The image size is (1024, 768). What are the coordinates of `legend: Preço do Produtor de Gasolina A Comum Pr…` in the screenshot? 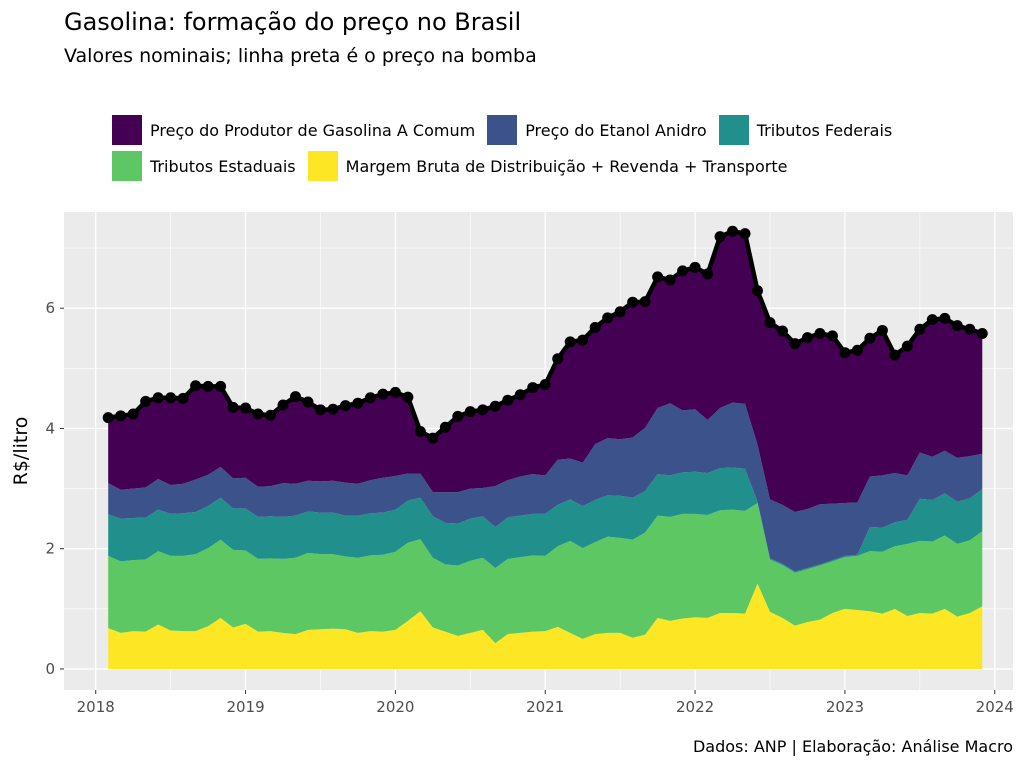 It's located at (562, 148).